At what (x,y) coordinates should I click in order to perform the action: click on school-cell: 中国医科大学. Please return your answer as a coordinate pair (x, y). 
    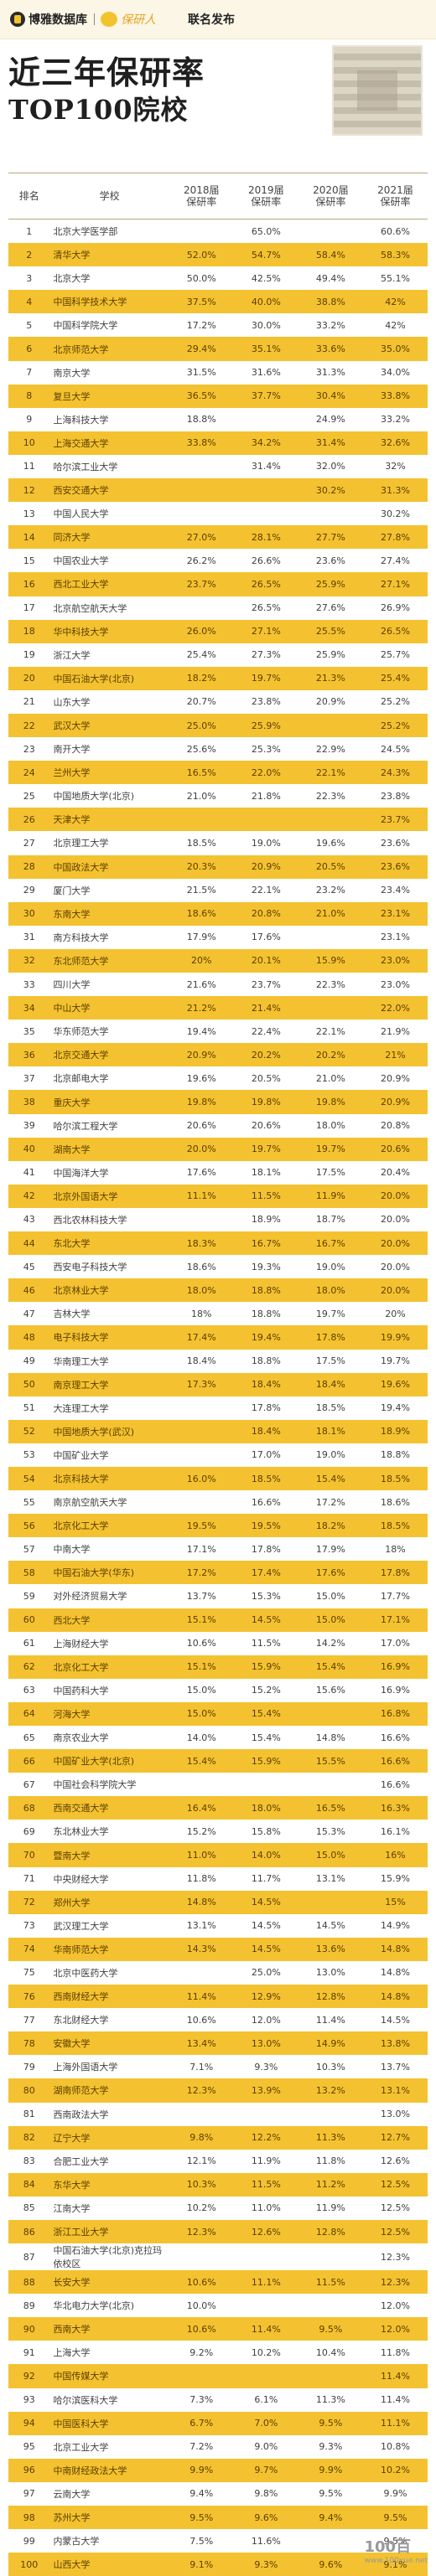
    Looking at the image, I should click on (109, 2423).